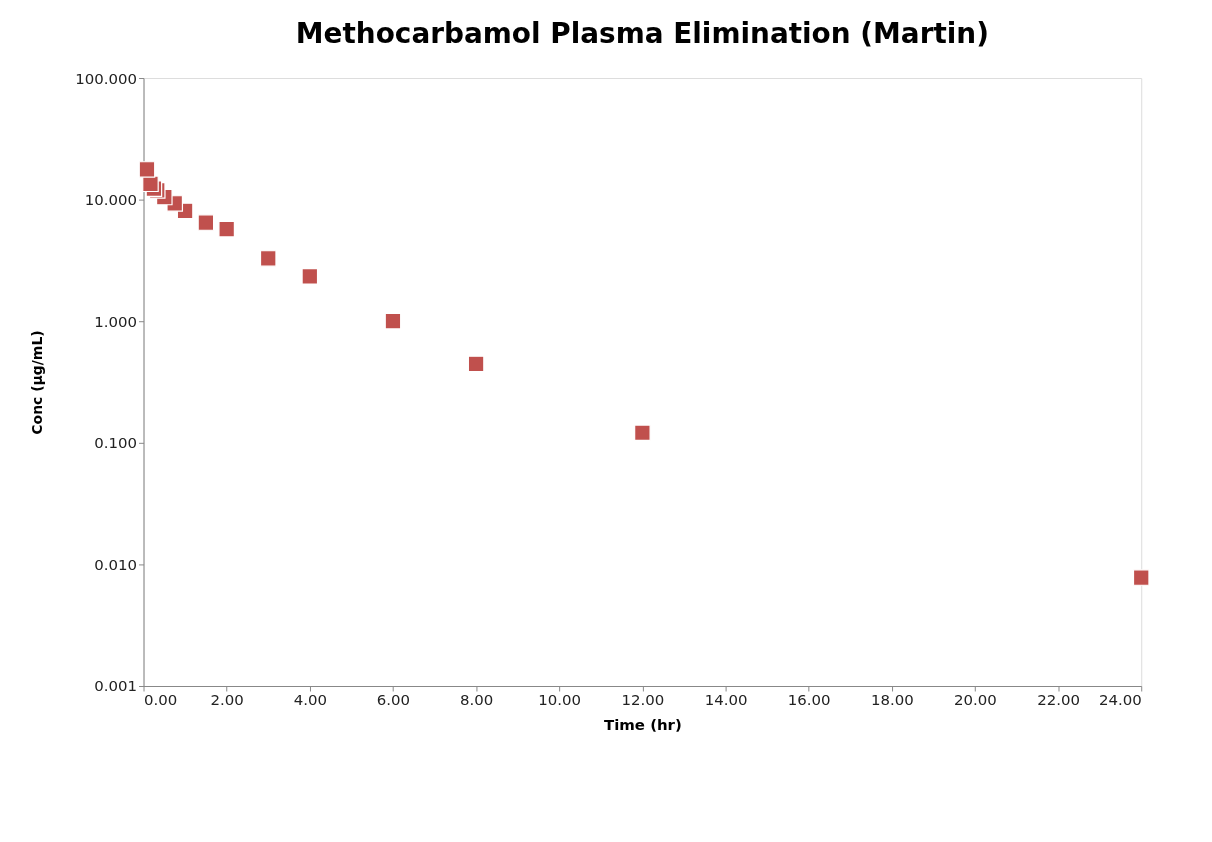 The image size is (1212, 842). Describe the element at coordinates (116, 321) in the screenshot. I see `y-tick-label: 1.000` at that location.